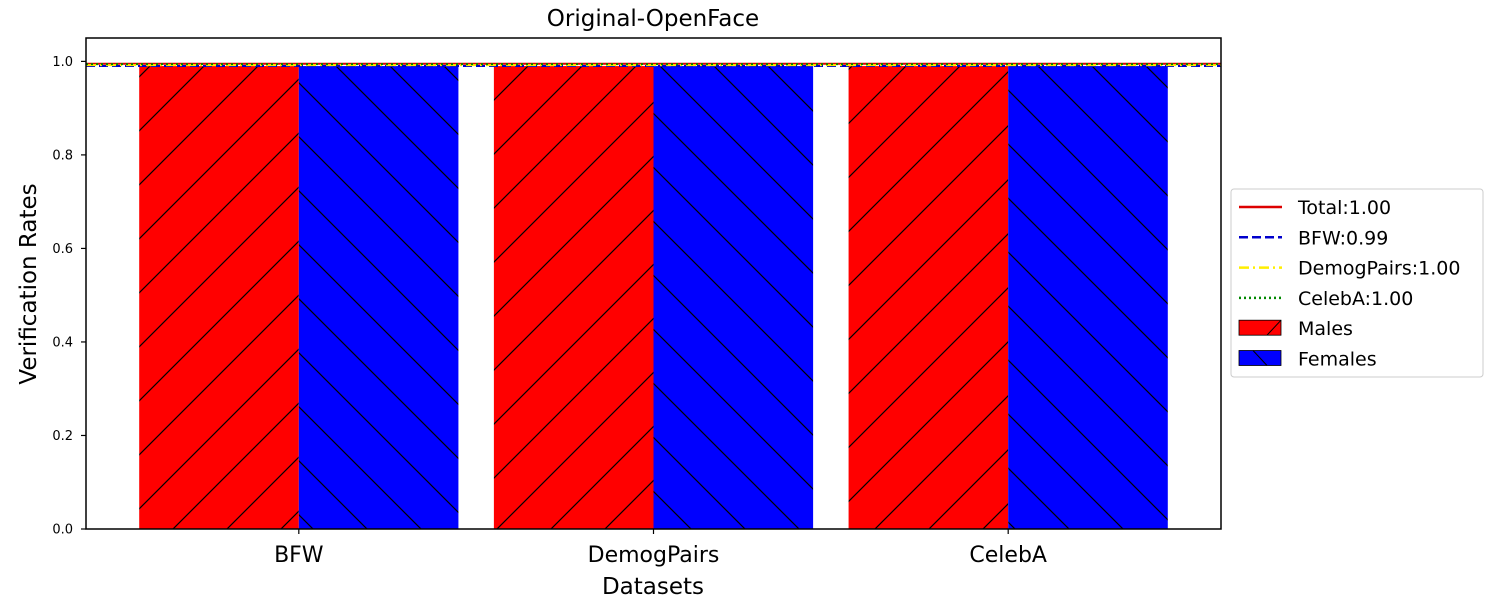  What do you see at coordinates (1008, 555) in the screenshot?
I see `x-tick-label: CelebA` at bounding box center [1008, 555].